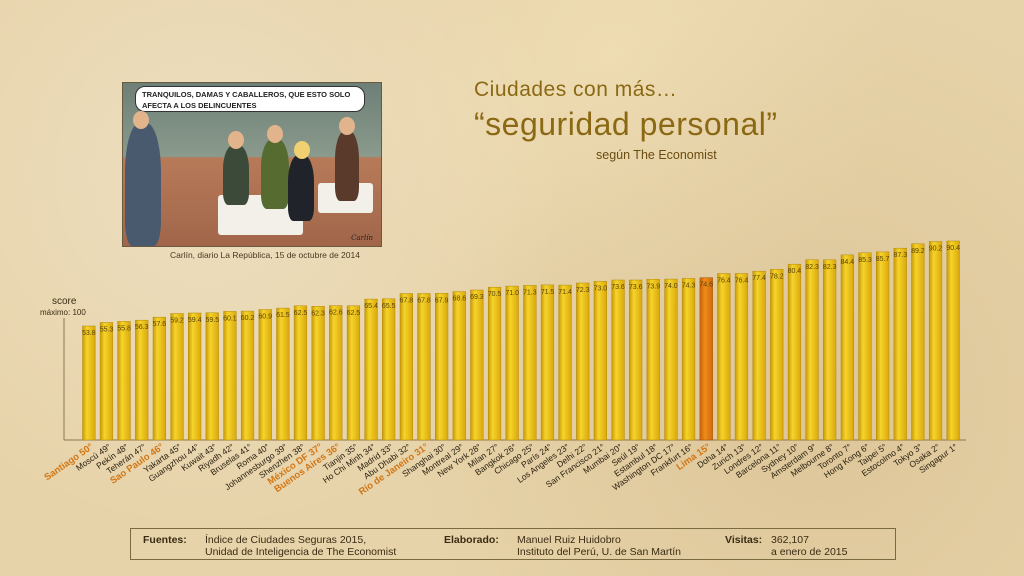 The image size is (1024, 576). Describe the element at coordinates (671, 286) in the screenshot. I see `bar-value-label: 74.0` at that location.